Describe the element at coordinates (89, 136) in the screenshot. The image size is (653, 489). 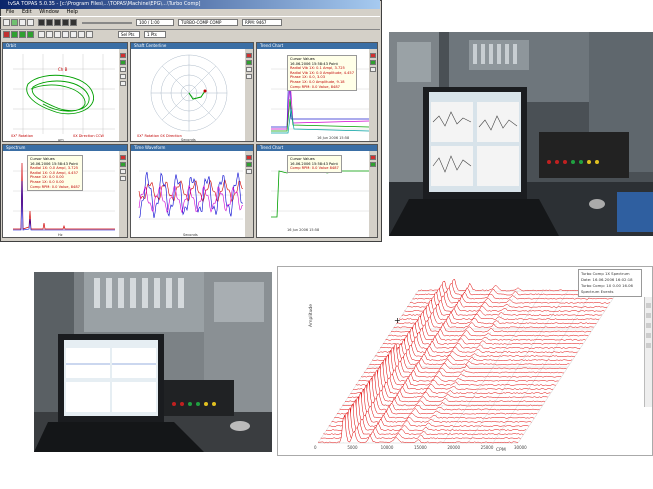
I see `orbit-footer-right: 0X Direction CCW` at that location.